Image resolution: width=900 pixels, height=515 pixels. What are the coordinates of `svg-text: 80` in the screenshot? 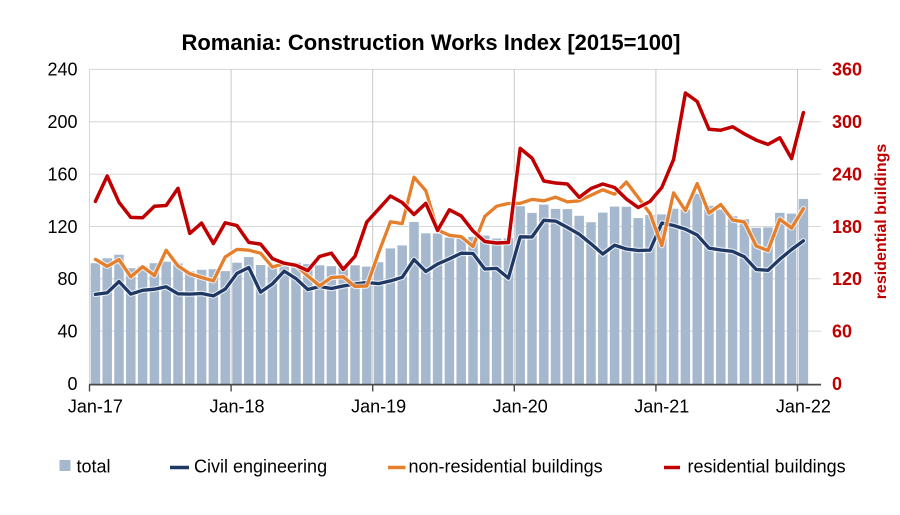 It's located at (67, 279).